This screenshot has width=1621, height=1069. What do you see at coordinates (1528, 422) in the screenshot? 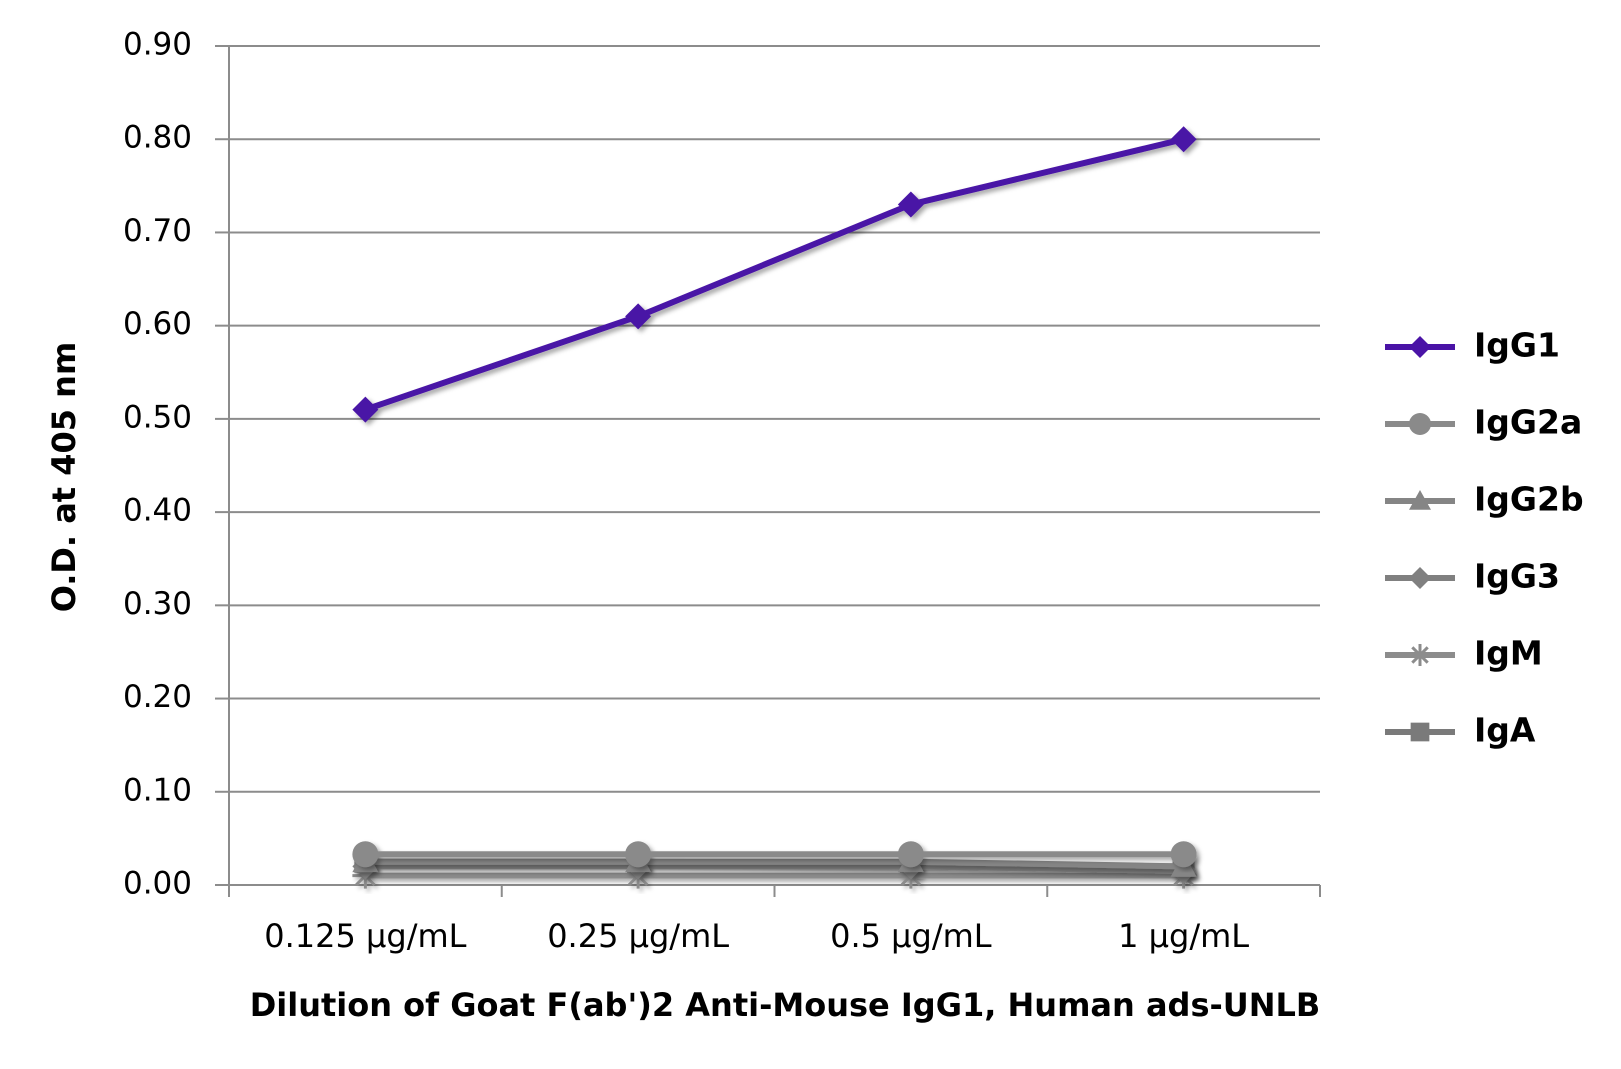
I see `legend-label: IgG2a` at bounding box center [1528, 422].